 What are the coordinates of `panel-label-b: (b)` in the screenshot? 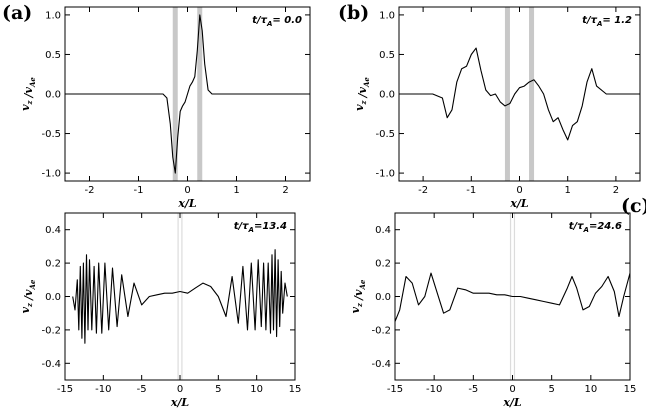 It's located at (353, 13).